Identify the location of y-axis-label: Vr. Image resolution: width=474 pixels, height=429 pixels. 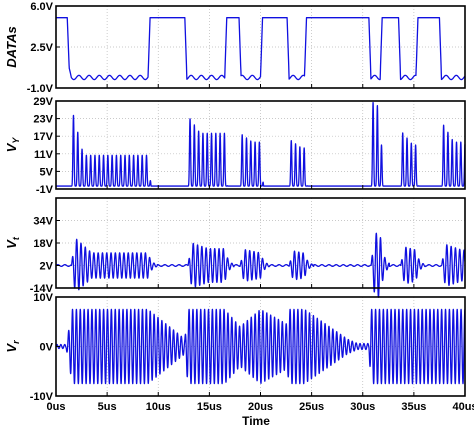
(12, 346).